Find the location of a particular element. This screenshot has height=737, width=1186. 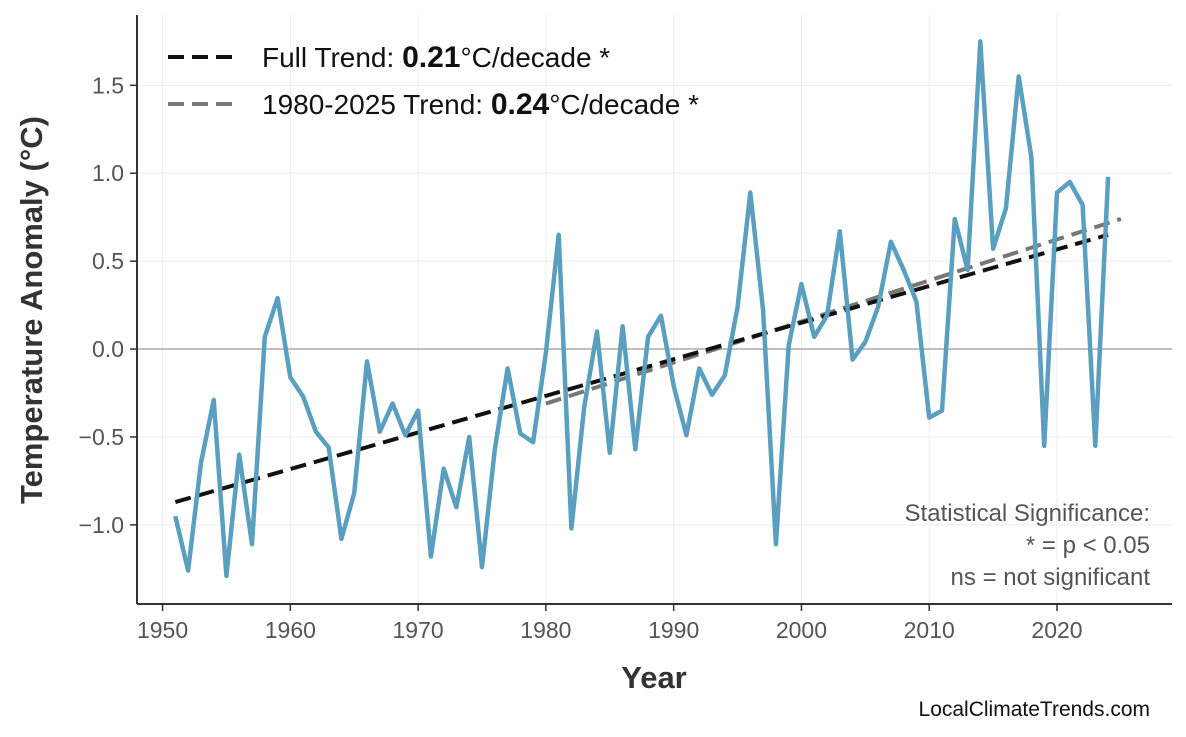

y-axis-label: Temperature Anomaly (°C) is located at coordinates (31, 310).